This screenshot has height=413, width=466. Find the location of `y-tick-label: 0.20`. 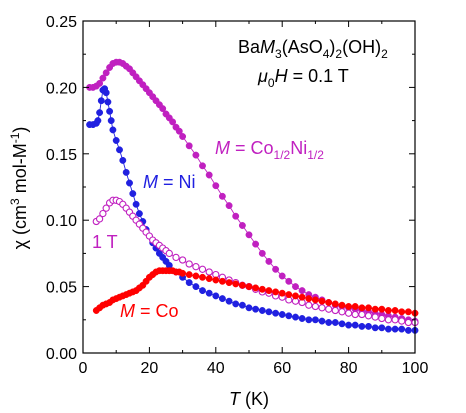

y-tick-label: 0.20 is located at coordinates (61, 88).